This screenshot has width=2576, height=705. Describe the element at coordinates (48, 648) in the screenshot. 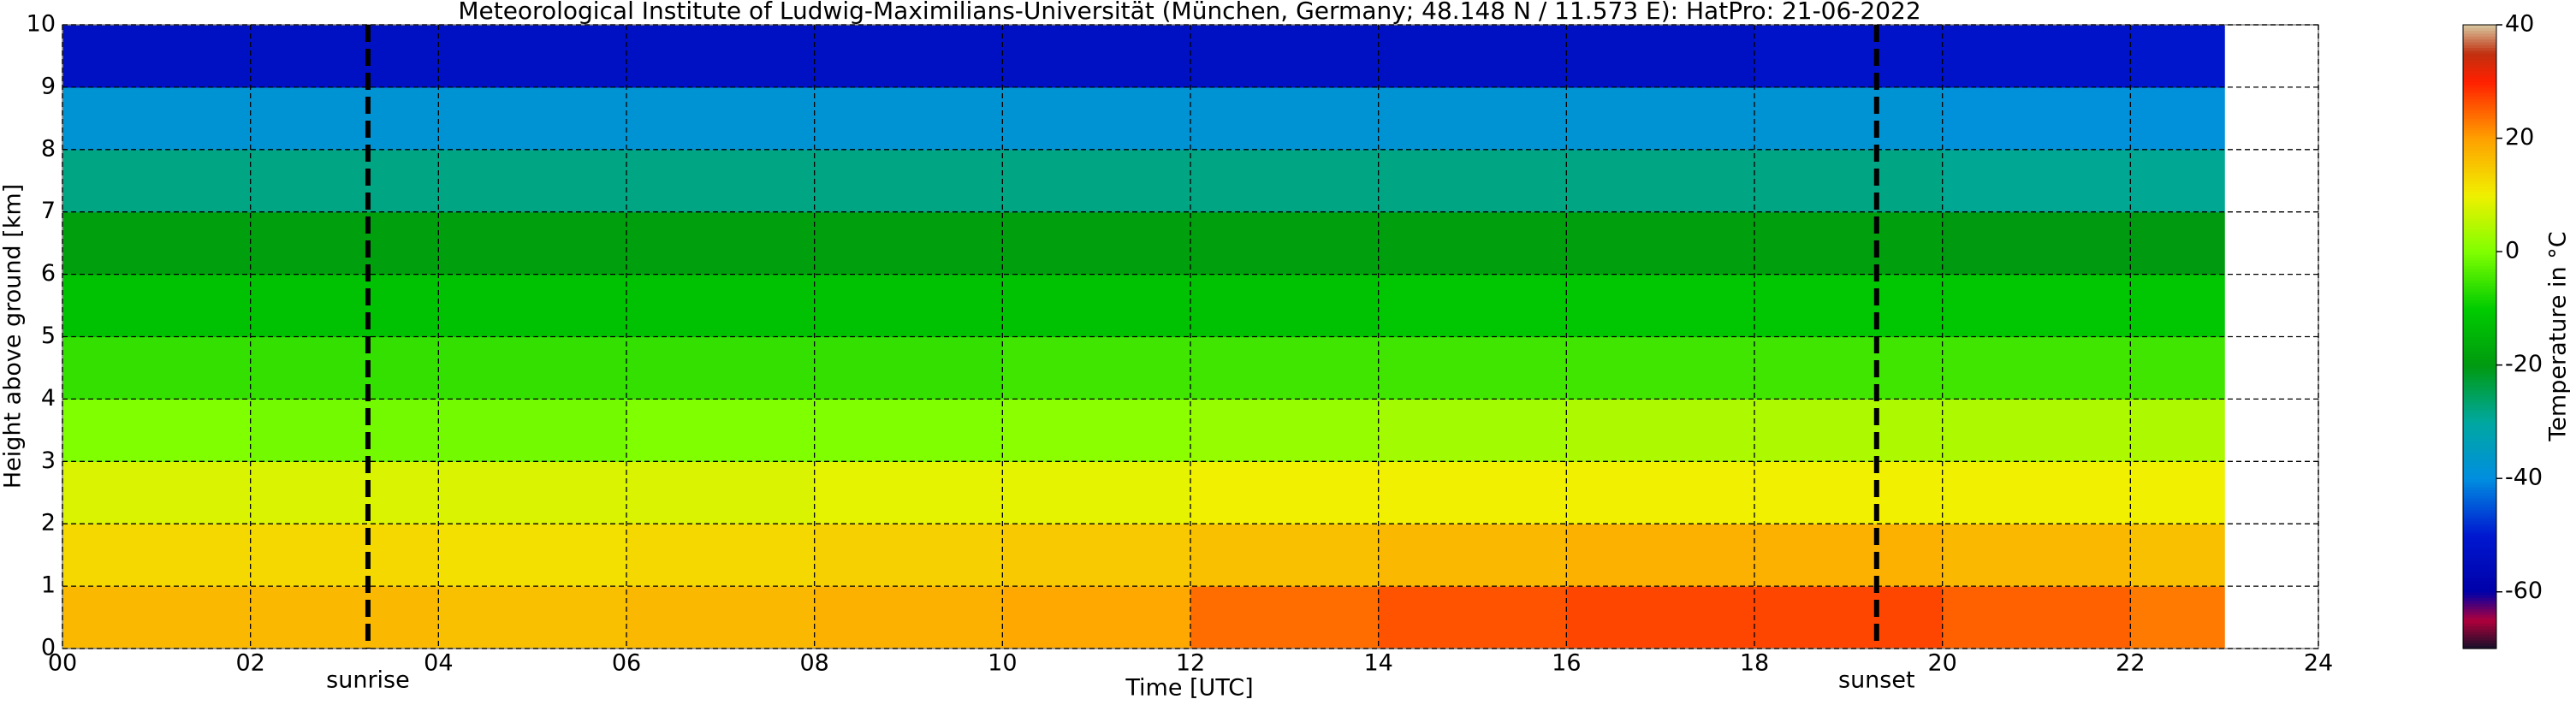

I see `y-tick-label: 0` at that location.